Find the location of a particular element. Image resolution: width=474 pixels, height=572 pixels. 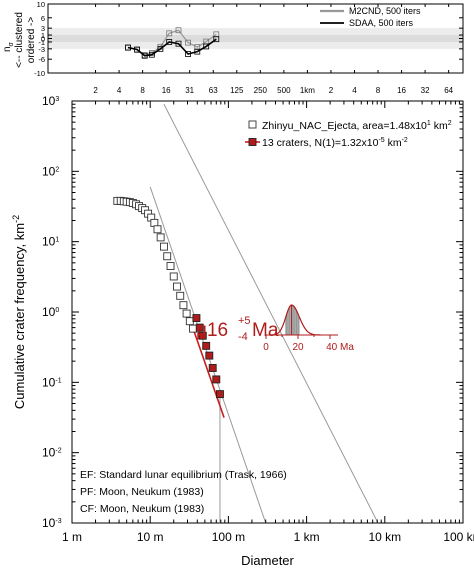

legend-filled-label-tail: km is located at coordinates (393, 143).